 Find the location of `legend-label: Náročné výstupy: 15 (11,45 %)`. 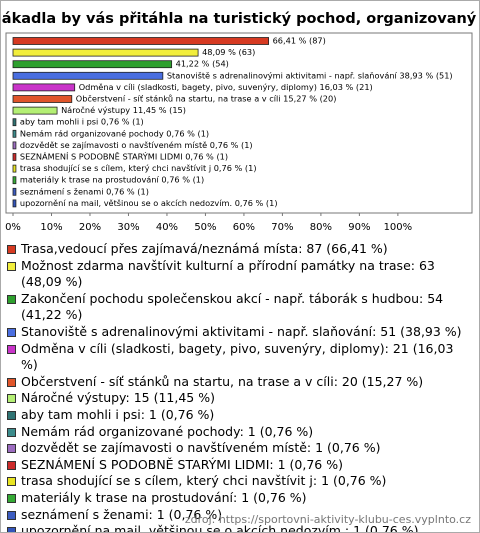

legend-label: Náročné výstupy: 15 (11,45 %) is located at coordinates (118, 398).